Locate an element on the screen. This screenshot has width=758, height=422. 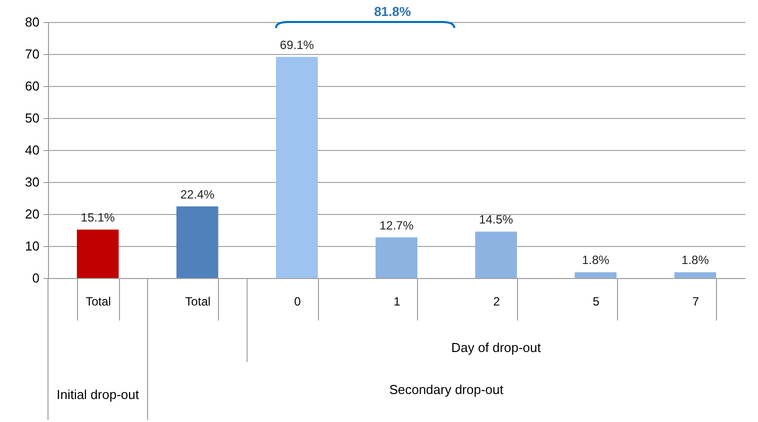
data-label: 15.1% is located at coordinates (98, 217).